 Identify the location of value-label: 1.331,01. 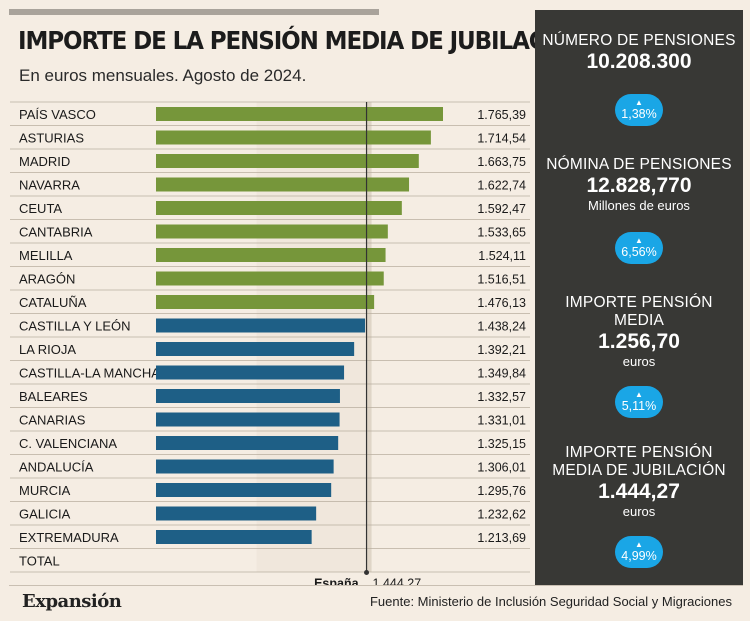
(501, 421).